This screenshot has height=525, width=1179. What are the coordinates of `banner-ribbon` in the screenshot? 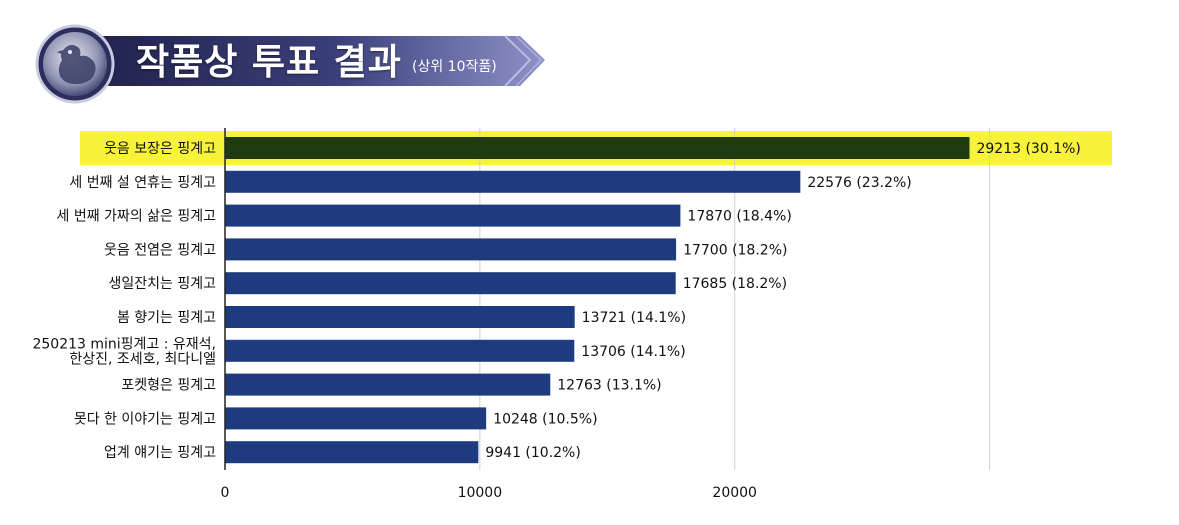 It's located at (311, 61).